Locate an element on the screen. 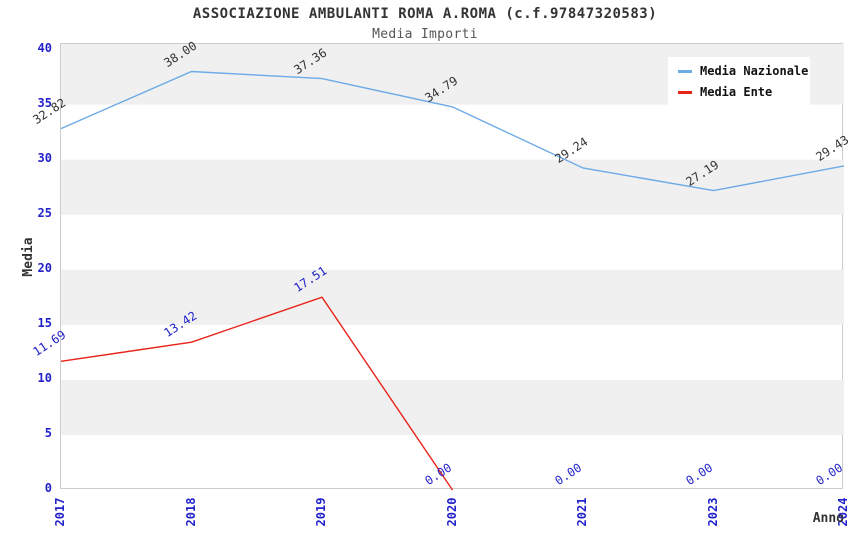  y-tick-label: 15 is located at coordinates (44, 322).